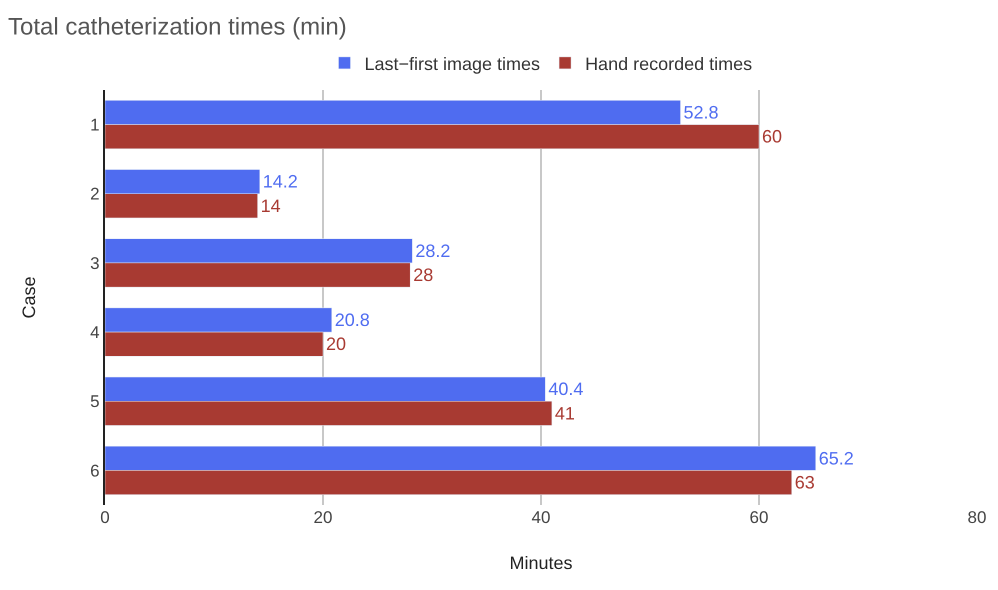 The height and width of the screenshot is (590, 998). I want to click on y-axis-title: Case, so click(28, 297).